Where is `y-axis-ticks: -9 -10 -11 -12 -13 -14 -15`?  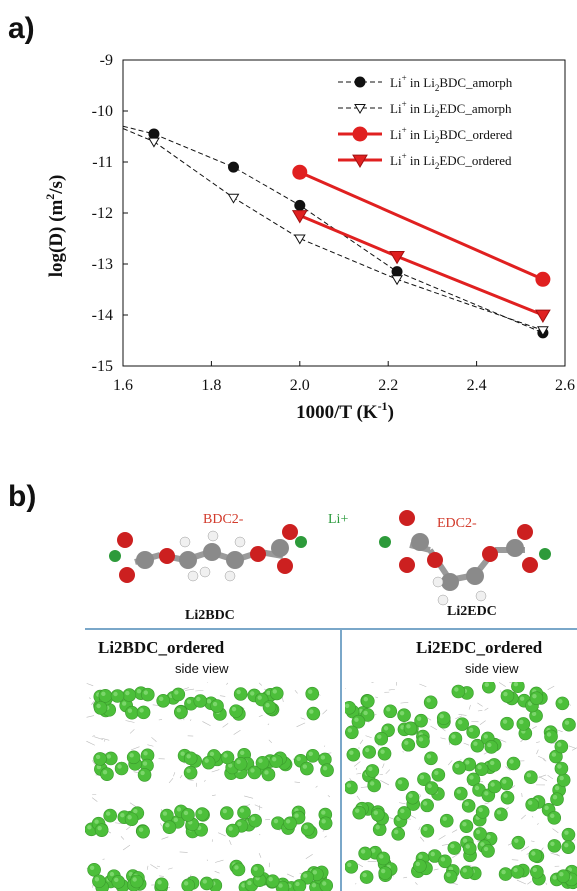
y-axis-ticks: -9 -10 -11 -12 -13 -14 -15 is located at coordinates (110, 213).